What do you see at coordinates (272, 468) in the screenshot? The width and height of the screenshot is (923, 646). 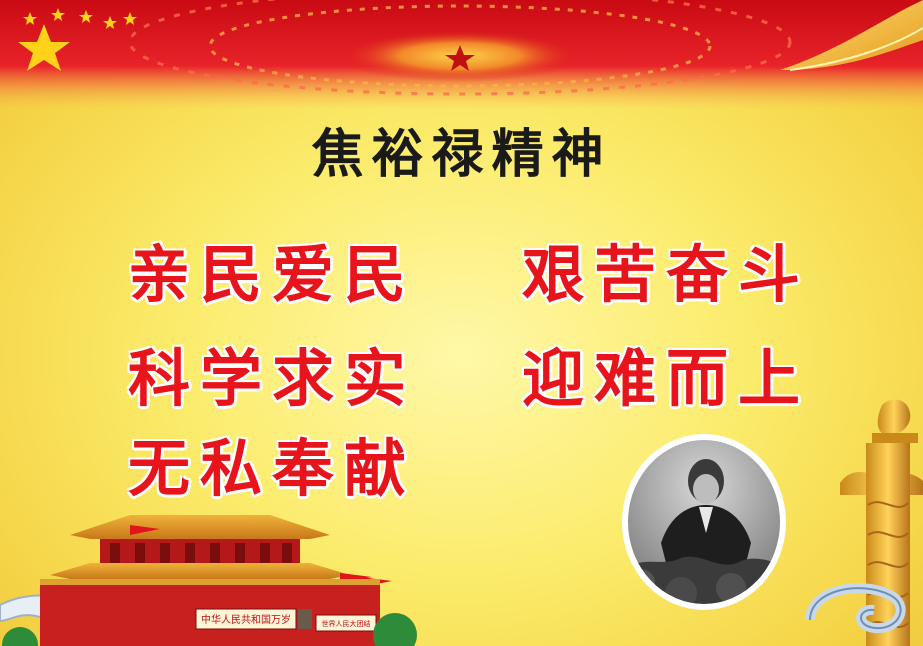 I see `slogan-5: 无私奉献` at bounding box center [272, 468].